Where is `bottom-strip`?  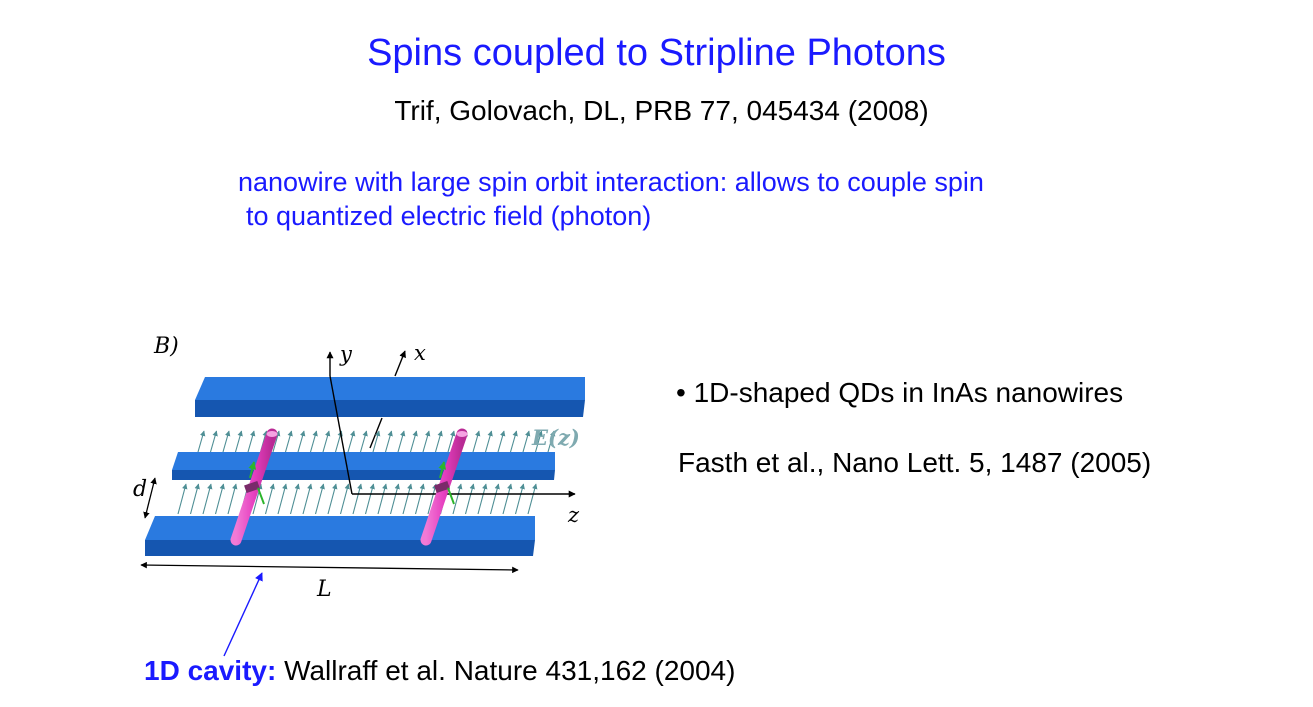 bottom-strip is located at coordinates (340, 536).